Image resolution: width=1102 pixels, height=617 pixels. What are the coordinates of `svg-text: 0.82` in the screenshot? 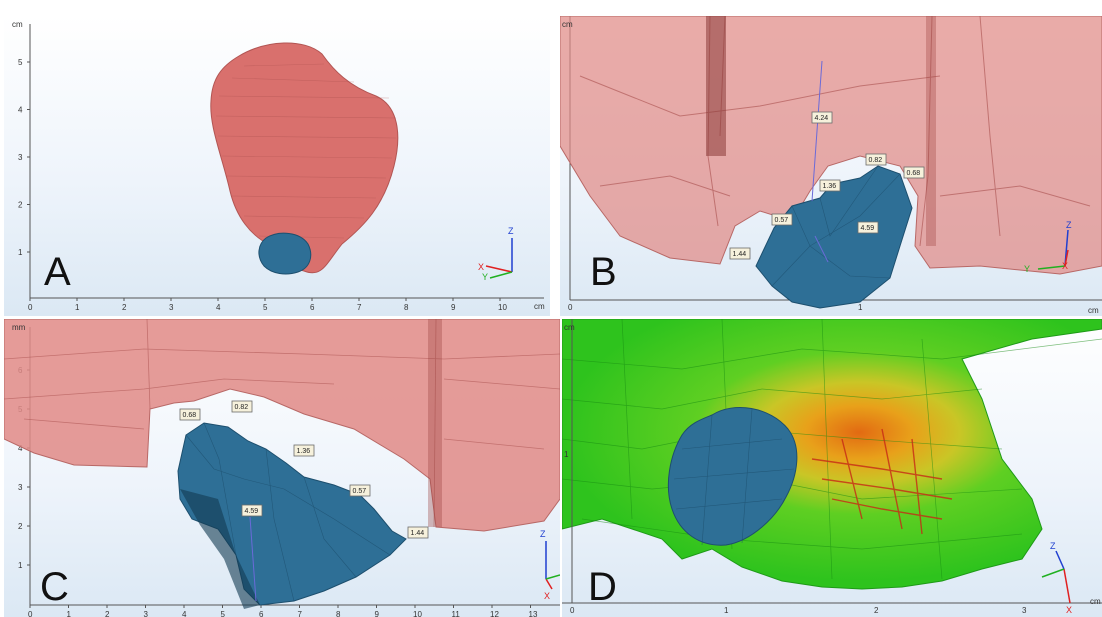 It's located at (876, 160).